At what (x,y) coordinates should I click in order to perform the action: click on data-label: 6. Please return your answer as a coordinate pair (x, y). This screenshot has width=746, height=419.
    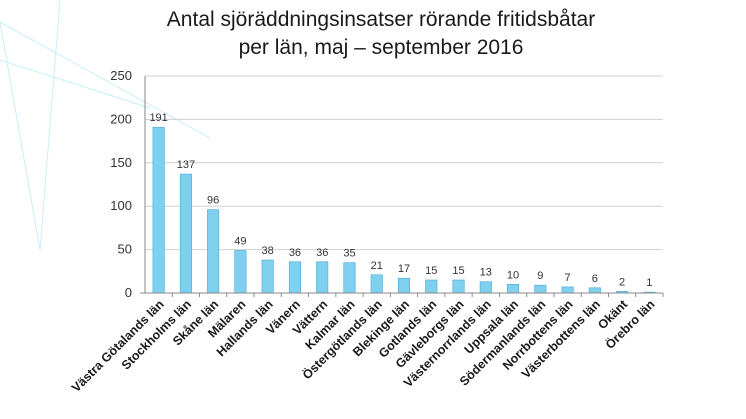
    Looking at the image, I should click on (595, 279).